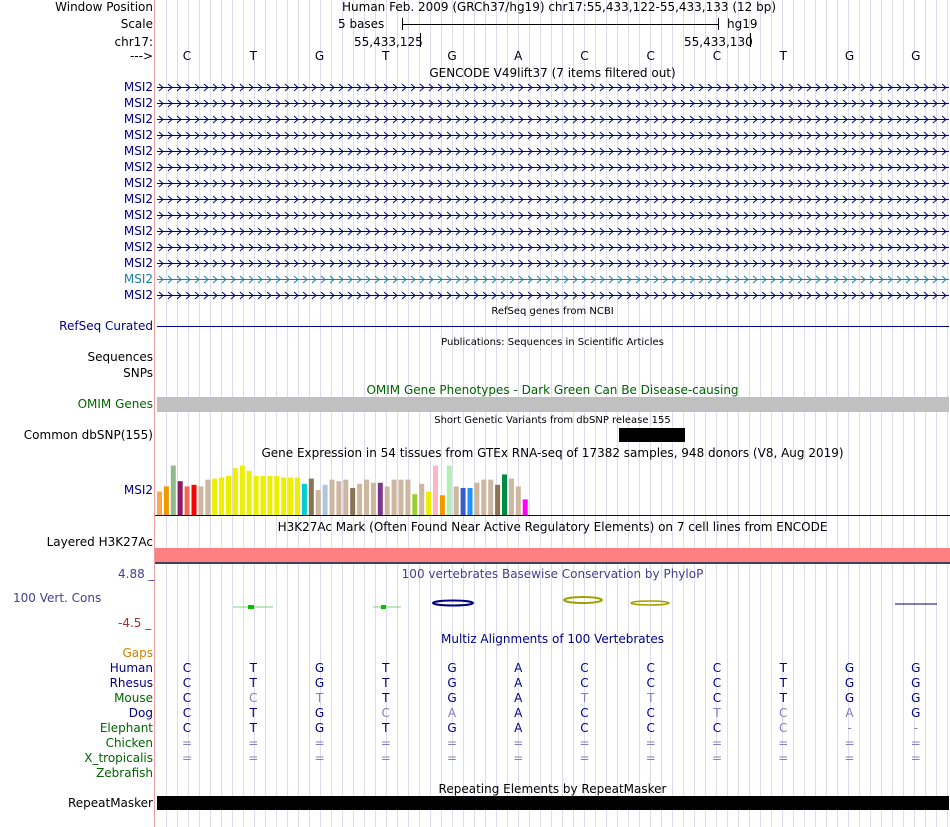  I want to click on multiz-species-label: Human, so click(131, 668).